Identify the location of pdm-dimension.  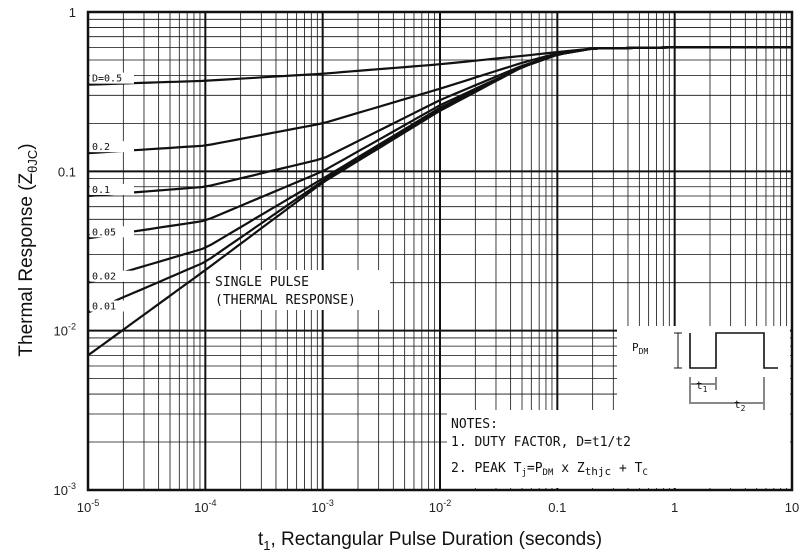
(678, 350).